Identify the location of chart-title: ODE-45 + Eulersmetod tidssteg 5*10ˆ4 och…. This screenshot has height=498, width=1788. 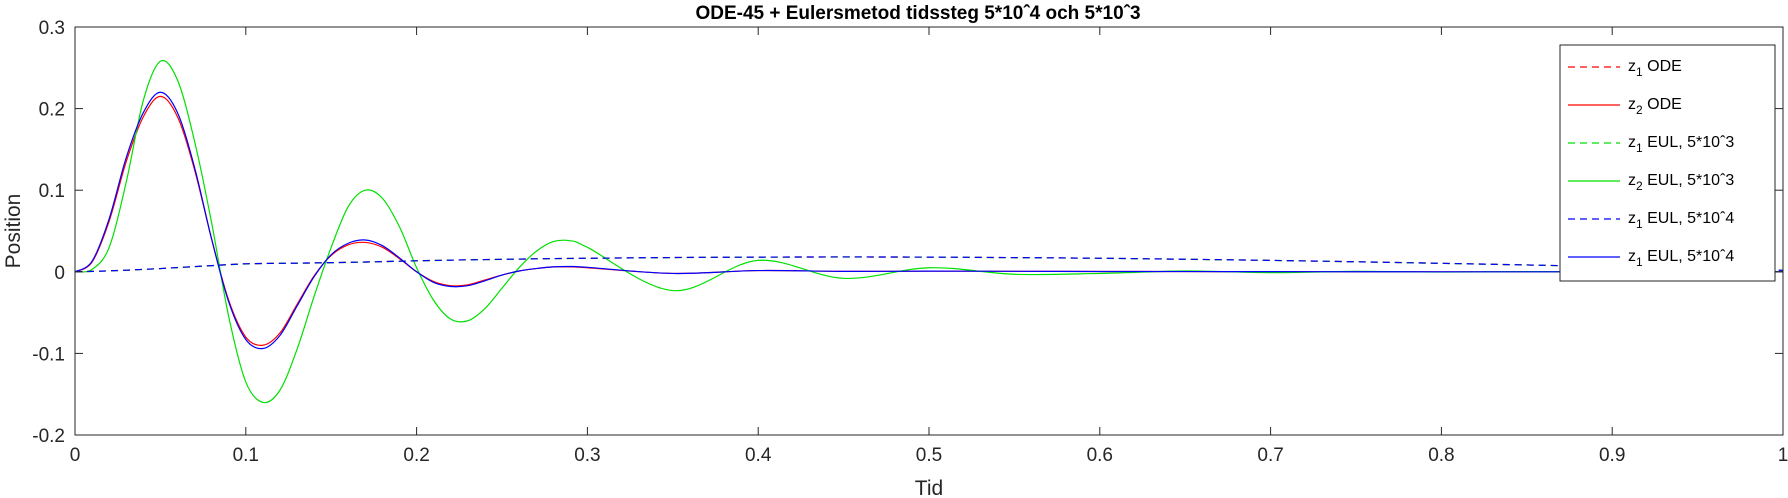
(917, 13).